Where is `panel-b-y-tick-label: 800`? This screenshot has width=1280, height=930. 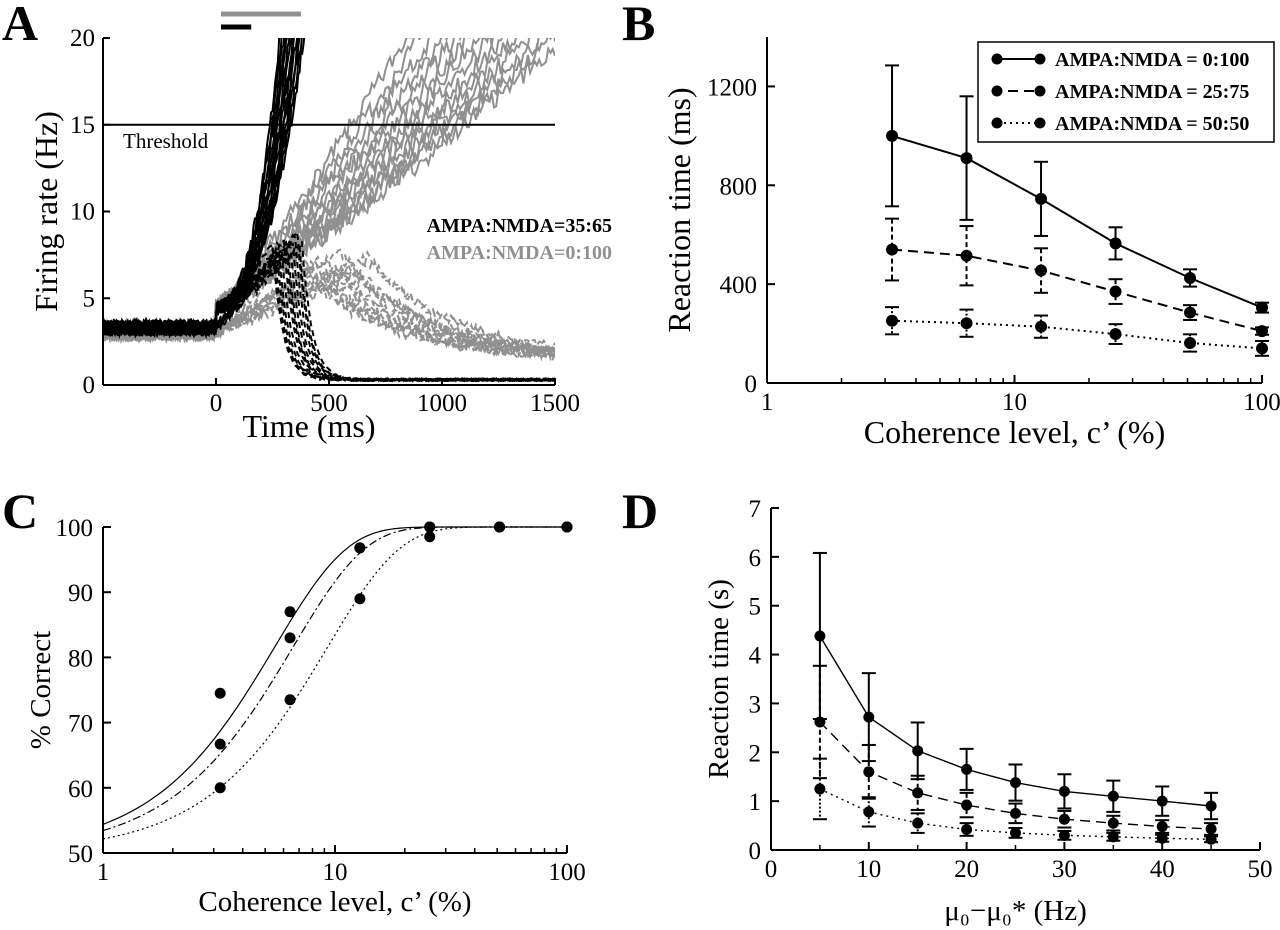
panel-b-y-tick-label: 800 is located at coordinates (739, 186).